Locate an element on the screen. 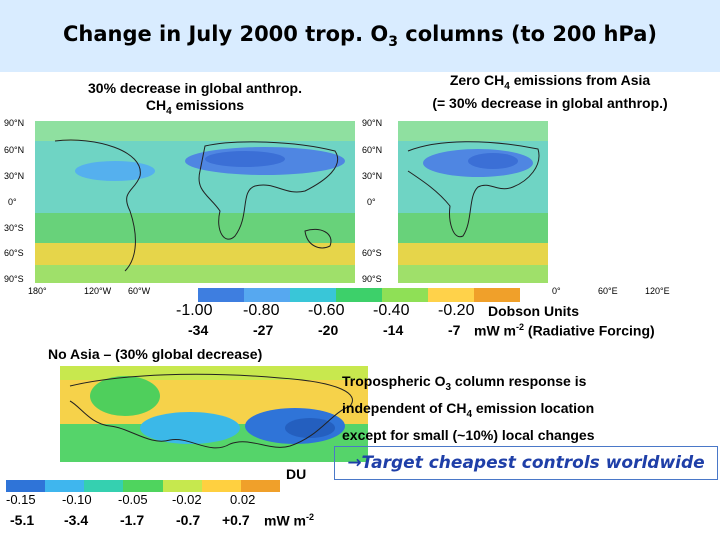 The width and height of the screenshot is (720, 540). small-colorbar-tick: -0.02 is located at coordinates (187, 499).